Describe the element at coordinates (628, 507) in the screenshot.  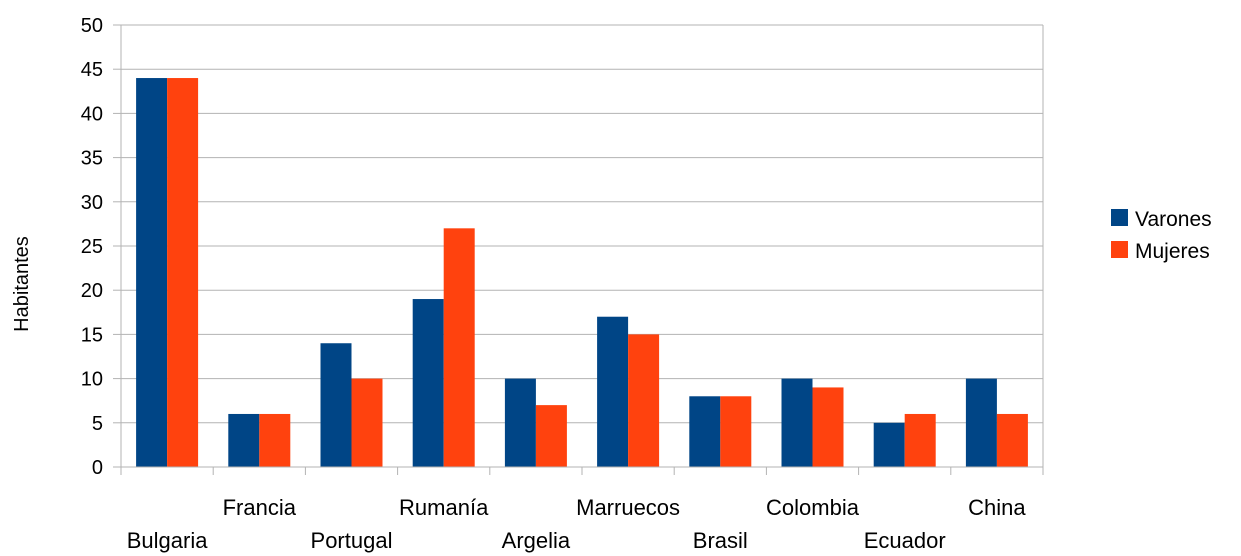
I see `x-tick-label: Marruecos` at that location.